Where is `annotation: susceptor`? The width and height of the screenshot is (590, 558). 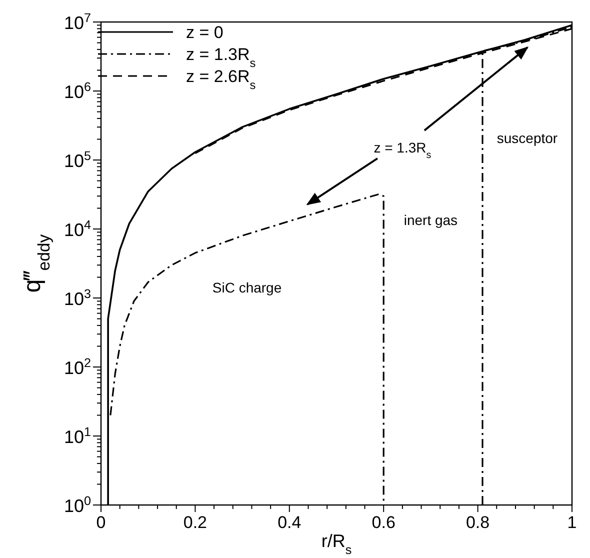 annotation: susceptor is located at coordinates (527, 138).